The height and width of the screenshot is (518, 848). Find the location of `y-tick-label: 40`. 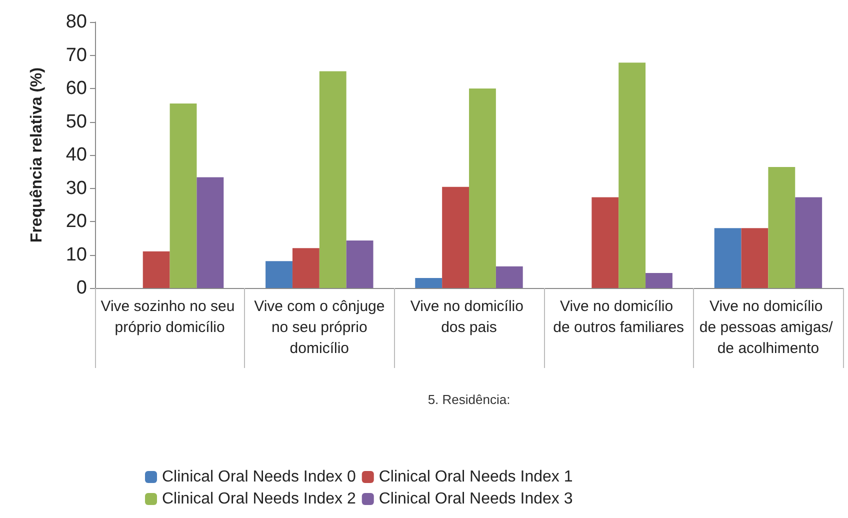

y-tick-label: 40 is located at coordinates (76, 155).